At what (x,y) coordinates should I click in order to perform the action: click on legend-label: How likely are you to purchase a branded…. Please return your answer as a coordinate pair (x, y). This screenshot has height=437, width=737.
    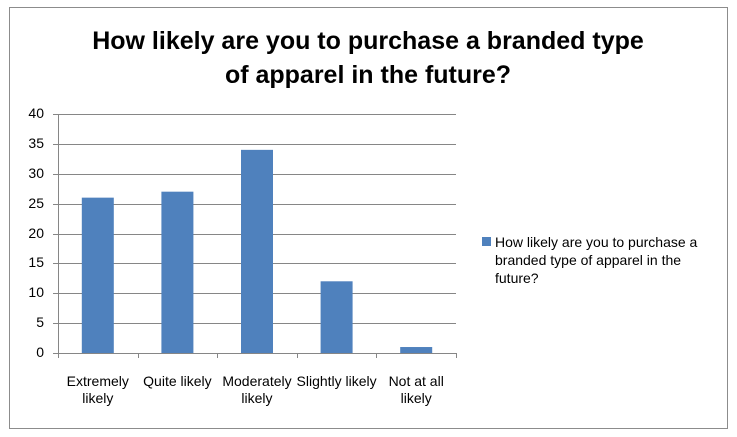
    Looking at the image, I should click on (596, 260).